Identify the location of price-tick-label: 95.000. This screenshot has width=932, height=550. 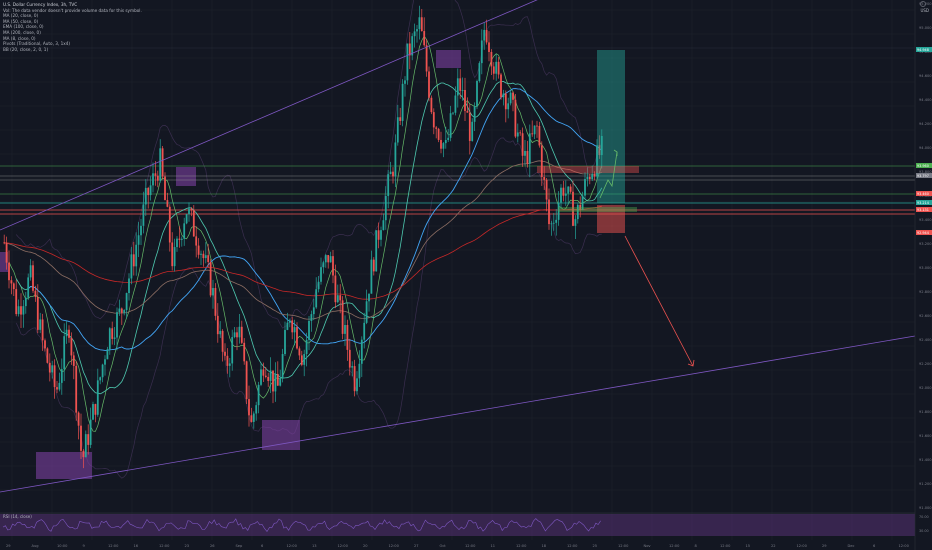
(925, 28).